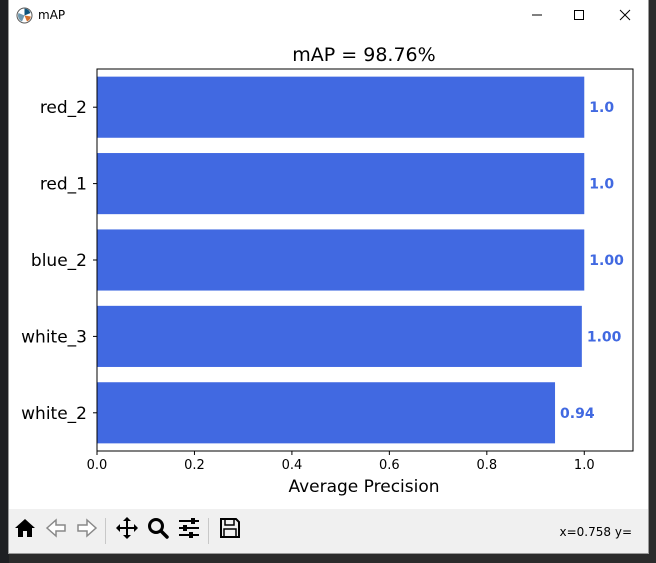 Image resolution: width=656 pixels, height=563 pixels. I want to click on minimize-button, so click(537, 15).